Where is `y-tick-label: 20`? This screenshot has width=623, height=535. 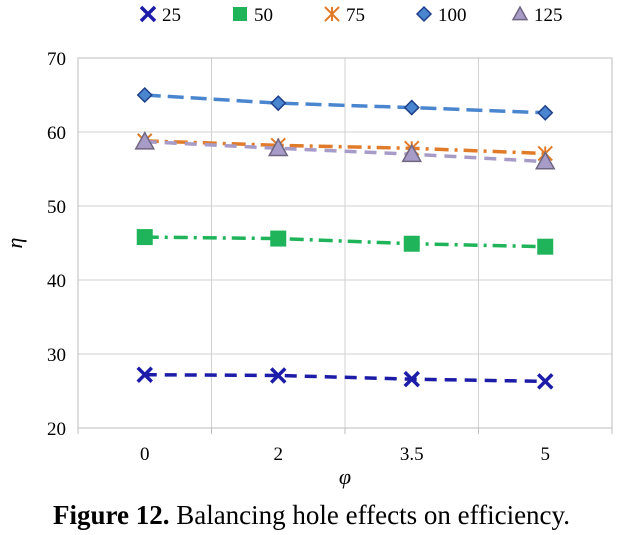 y-tick-label: 20 is located at coordinates (56, 429).